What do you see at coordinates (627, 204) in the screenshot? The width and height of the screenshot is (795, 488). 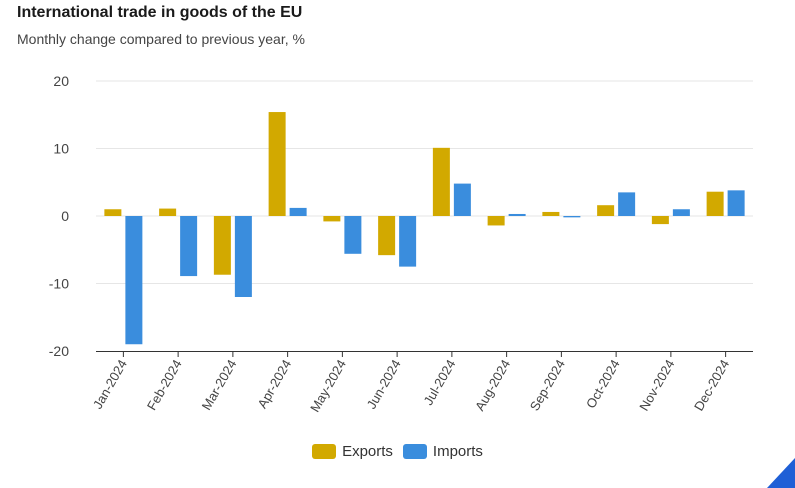 I see `bar-imports-oct-2024` at bounding box center [627, 204].